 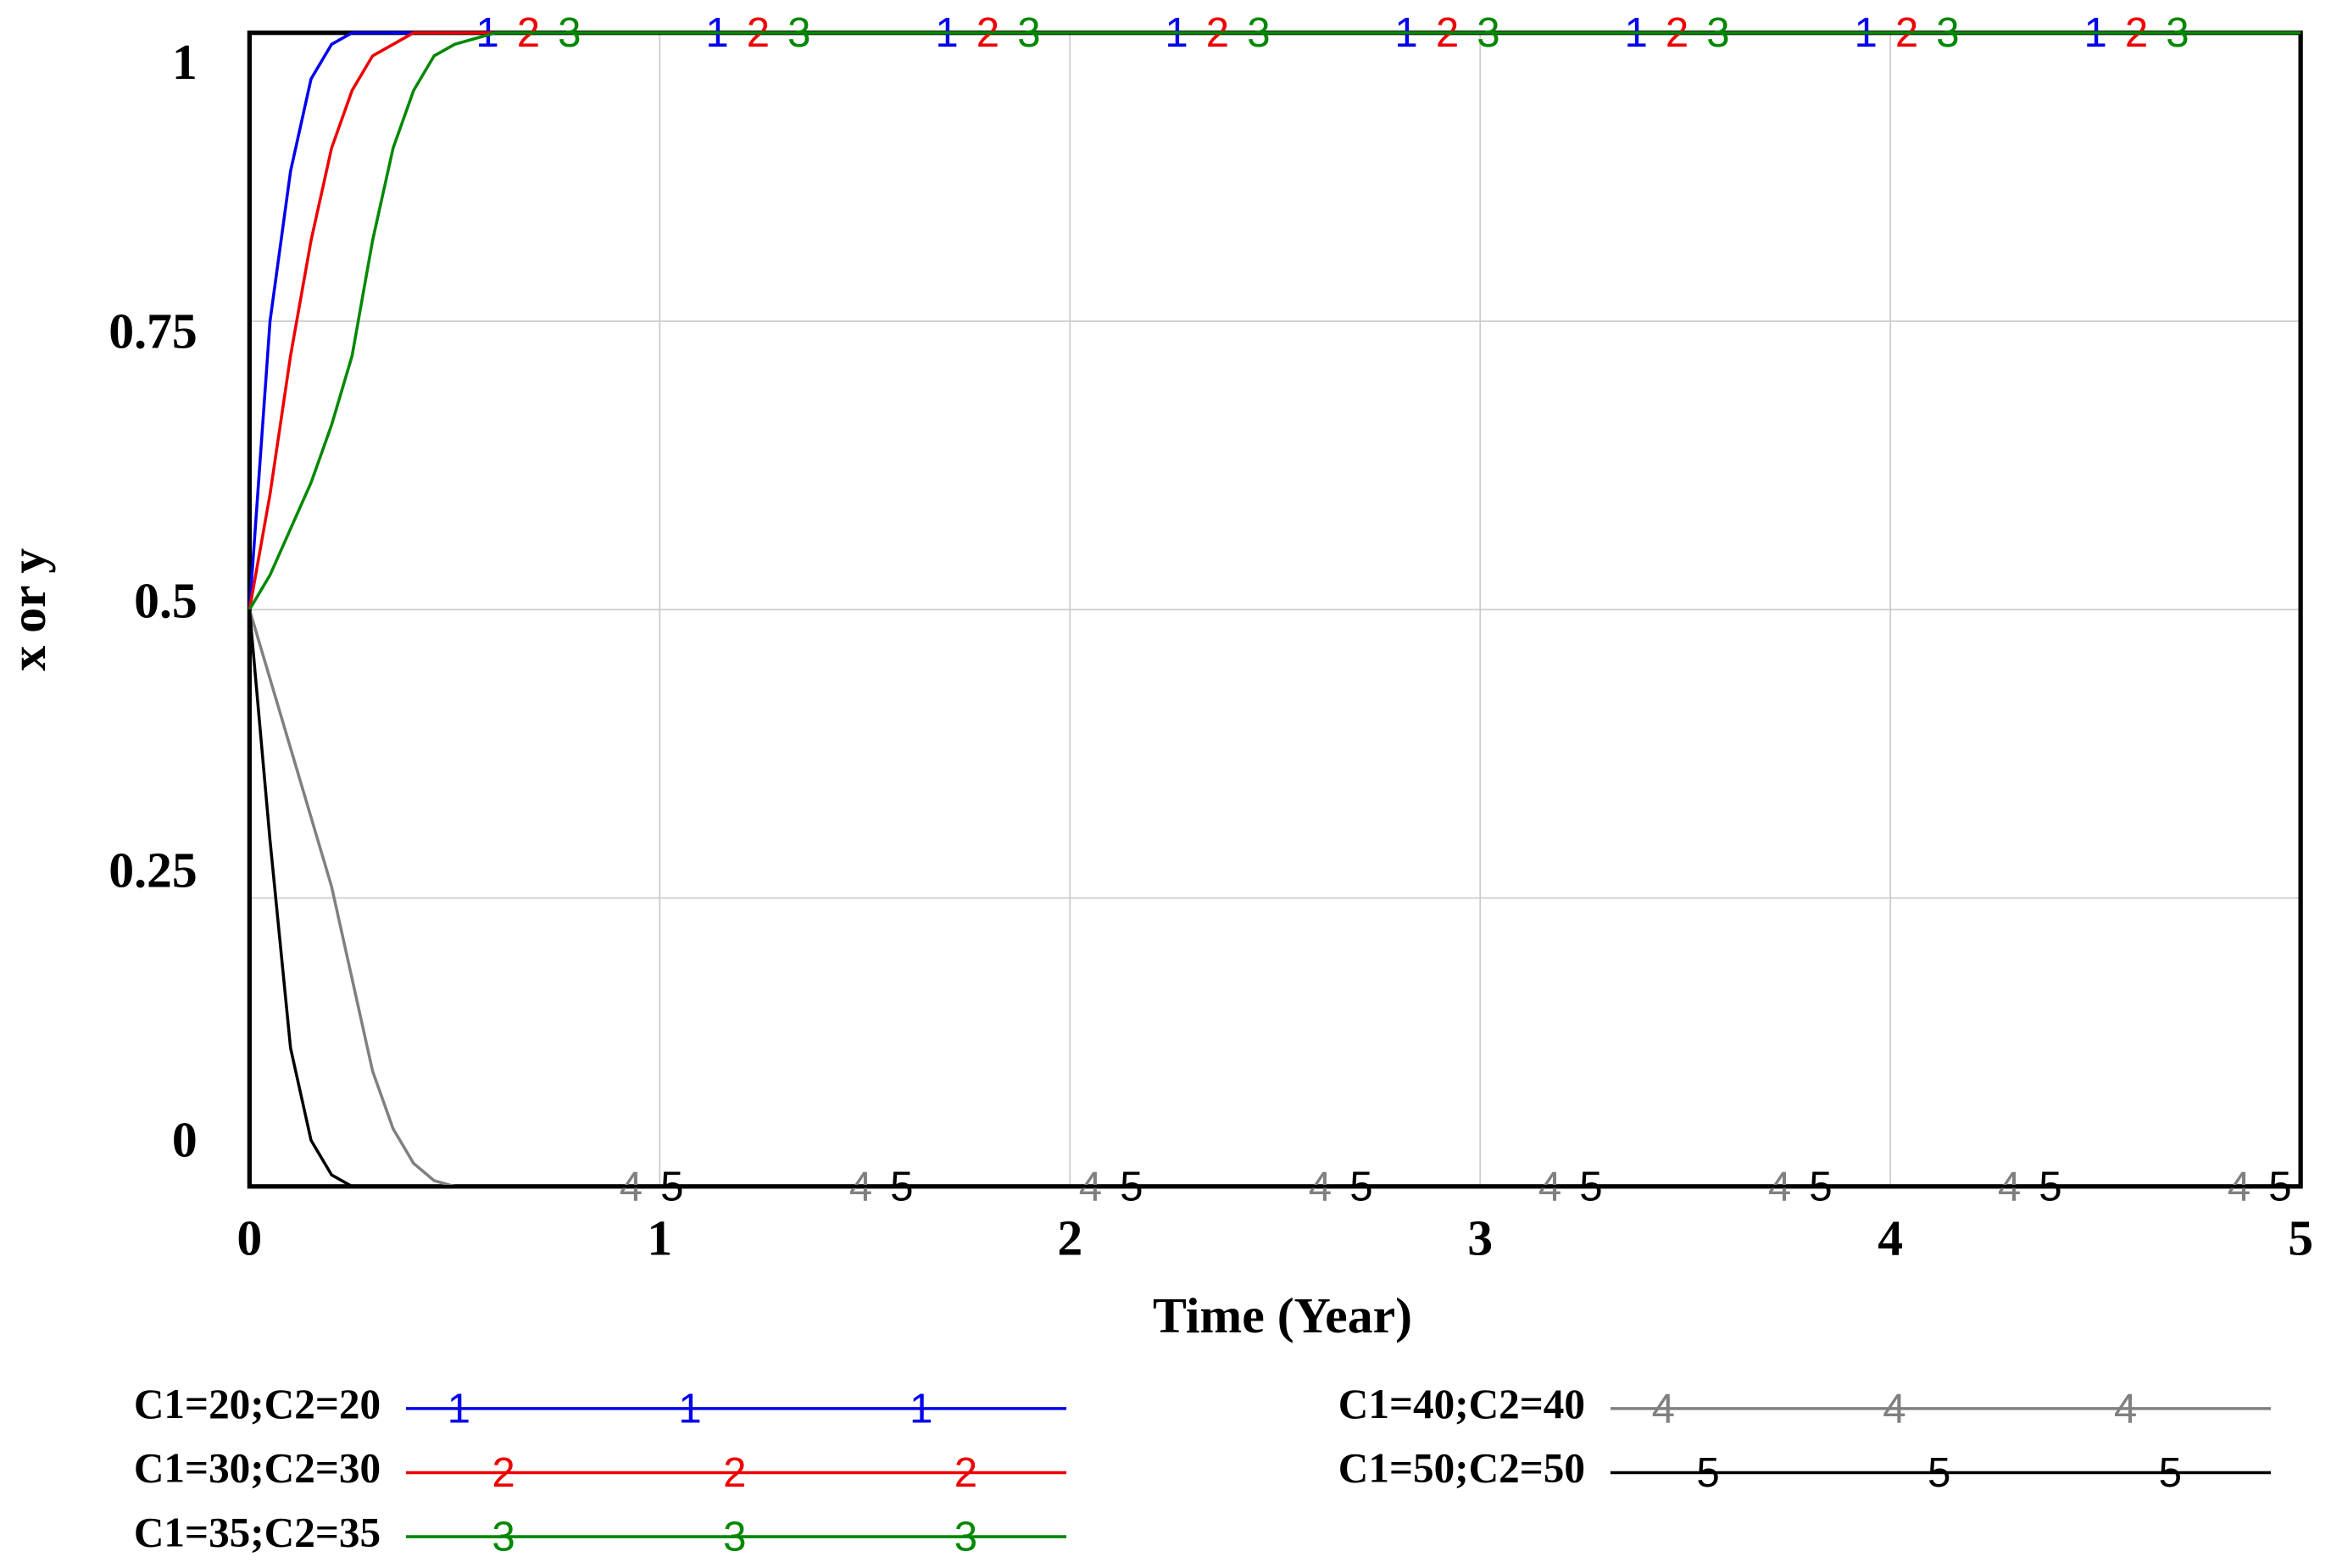 I want to click on y-tick-label: 0.75, so click(x=152, y=331).